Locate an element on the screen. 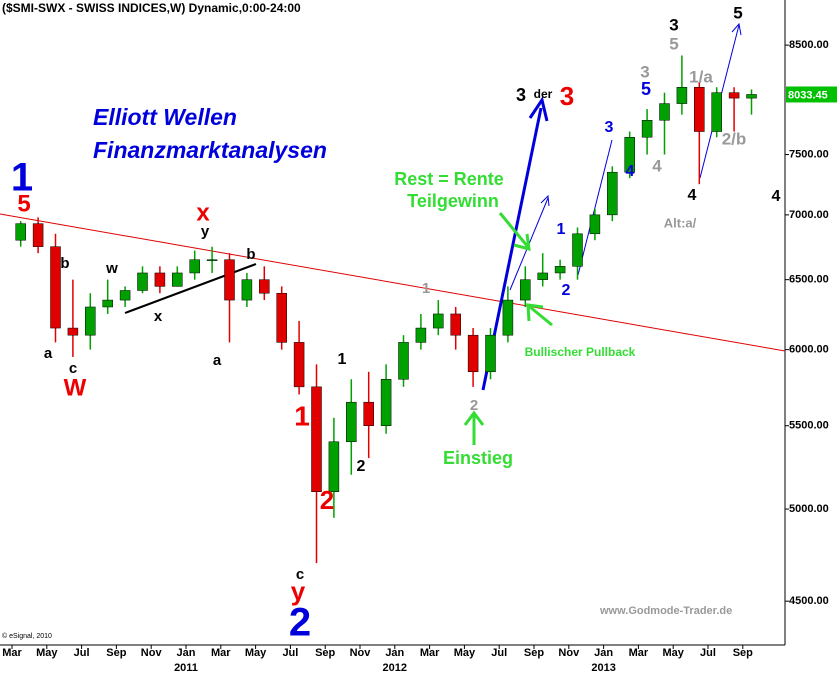  y-tick-label: 7000.00 is located at coordinates (809, 215).